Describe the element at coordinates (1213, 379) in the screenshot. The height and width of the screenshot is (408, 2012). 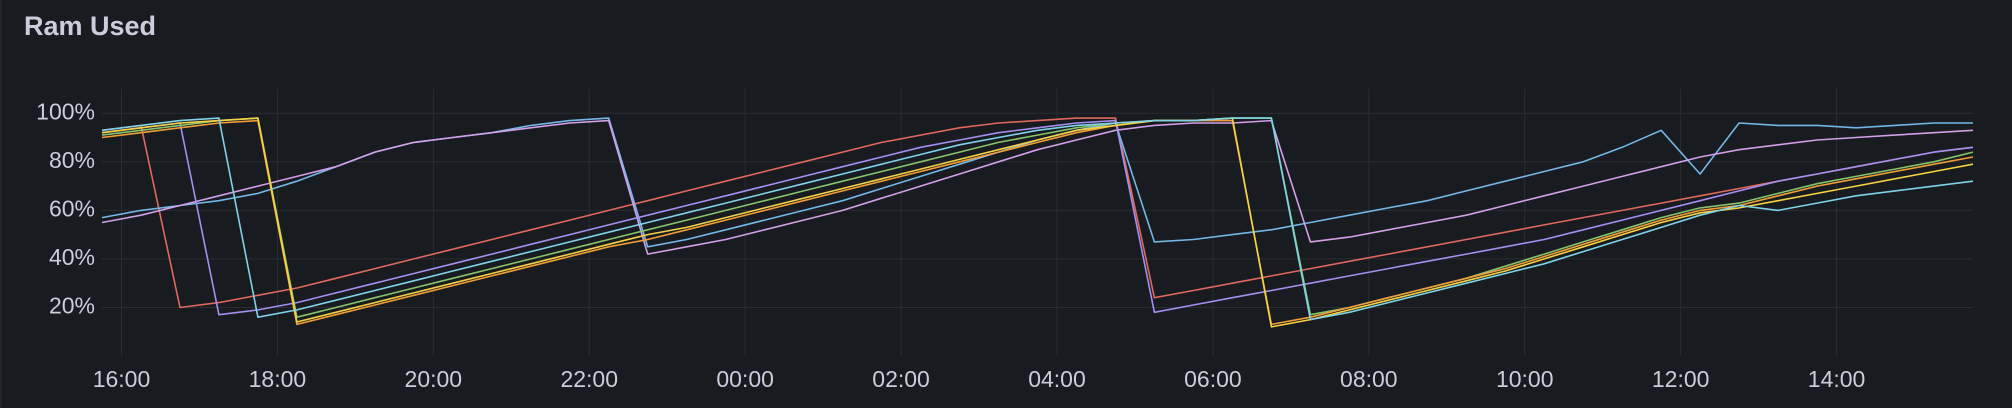
I see `x-tick-label: 06:00` at that location.